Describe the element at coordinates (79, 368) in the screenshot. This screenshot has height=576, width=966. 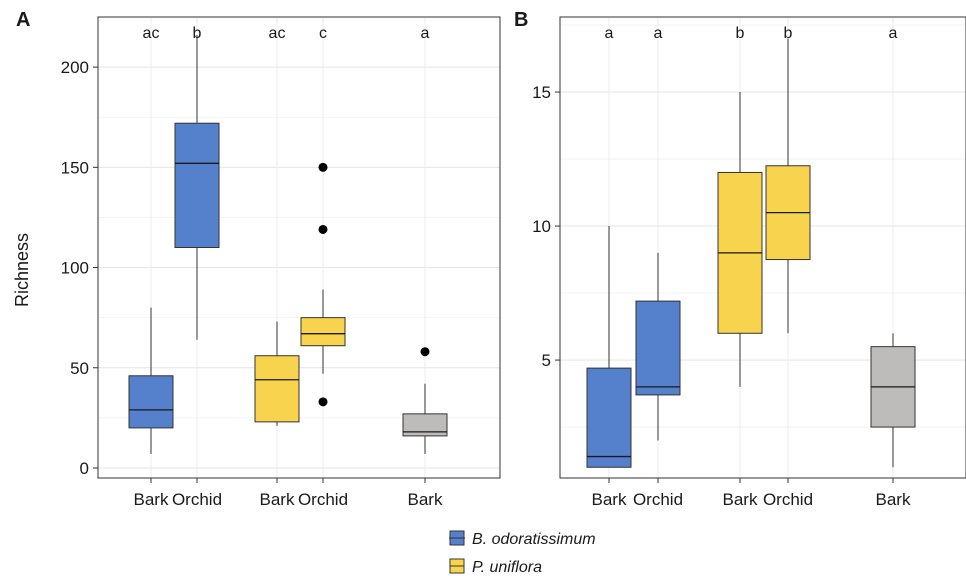
I see `y-tick-label: 50` at that location.